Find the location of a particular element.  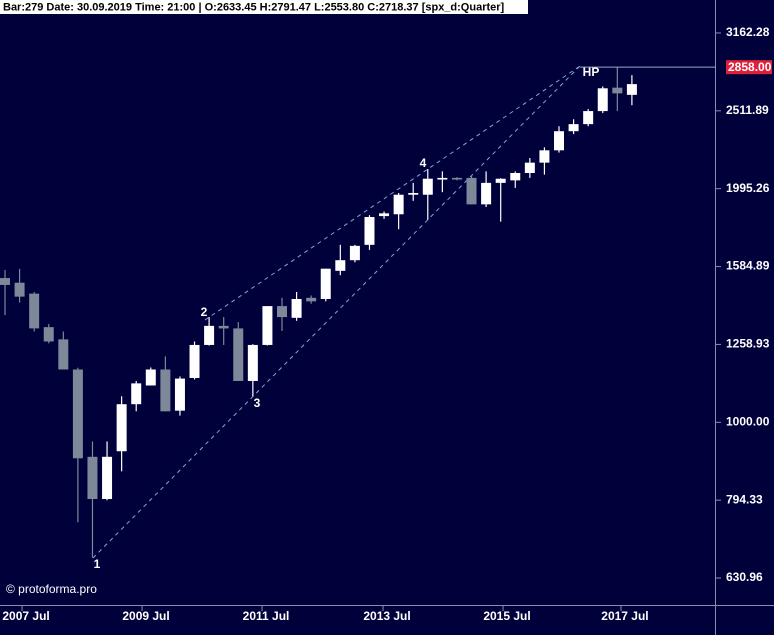

y-tick-label: 2511.89 is located at coordinates (747, 110).